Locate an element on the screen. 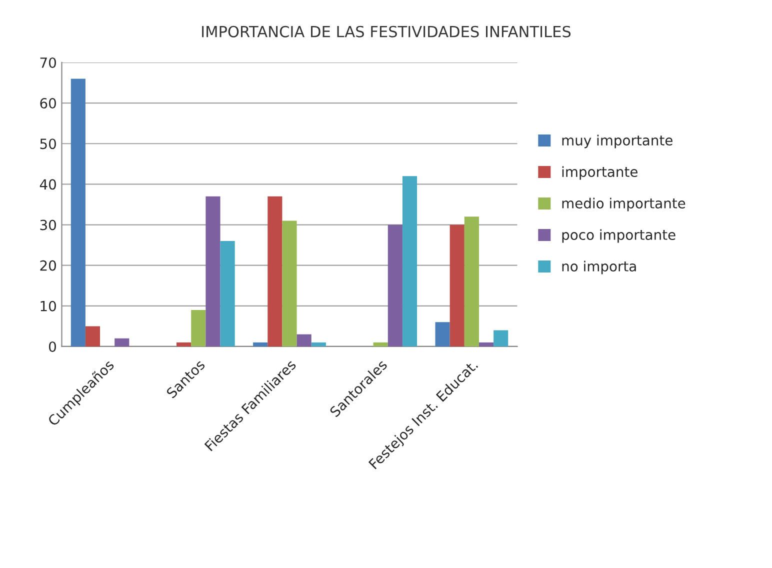 The height and width of the screenshot is (568, 772). y-tick-label: 70 is located at coordinates (48, 62).